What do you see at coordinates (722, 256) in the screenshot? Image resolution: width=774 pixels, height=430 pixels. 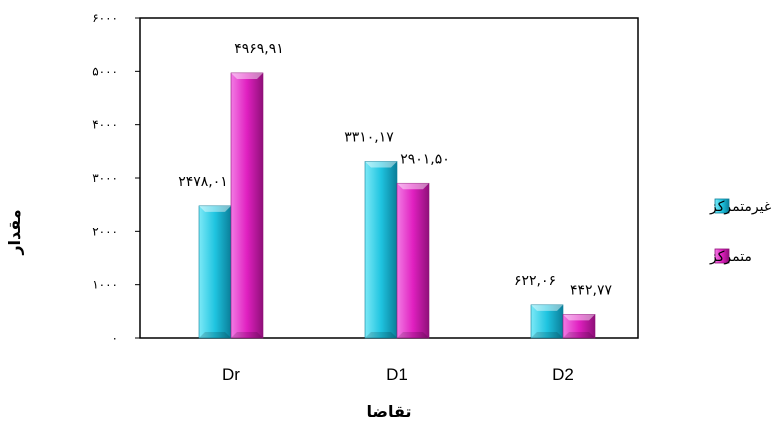 I see `legend-swatch-centralized` at bounding box center [722, 256].